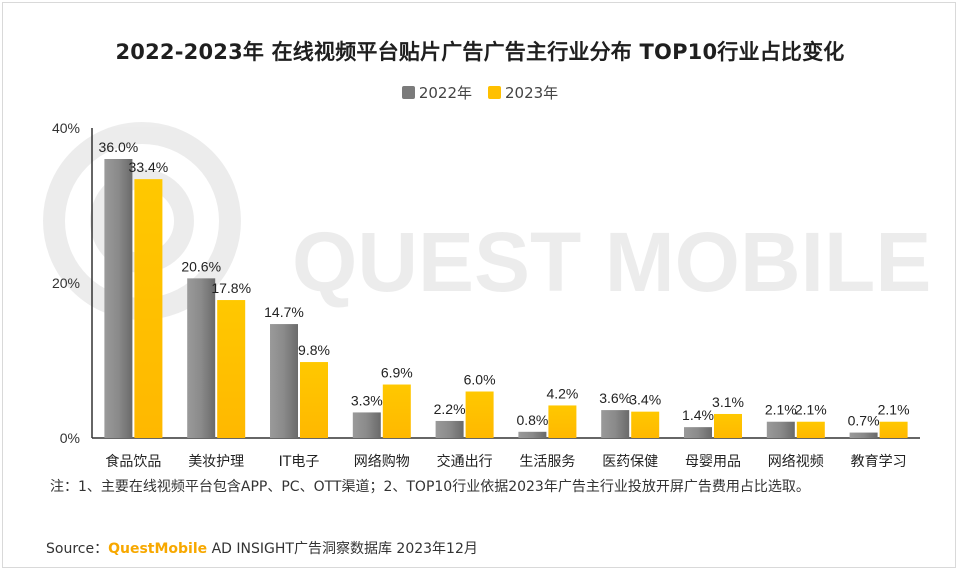  I want to click on category-label: 交通出行, so click(465, 461).